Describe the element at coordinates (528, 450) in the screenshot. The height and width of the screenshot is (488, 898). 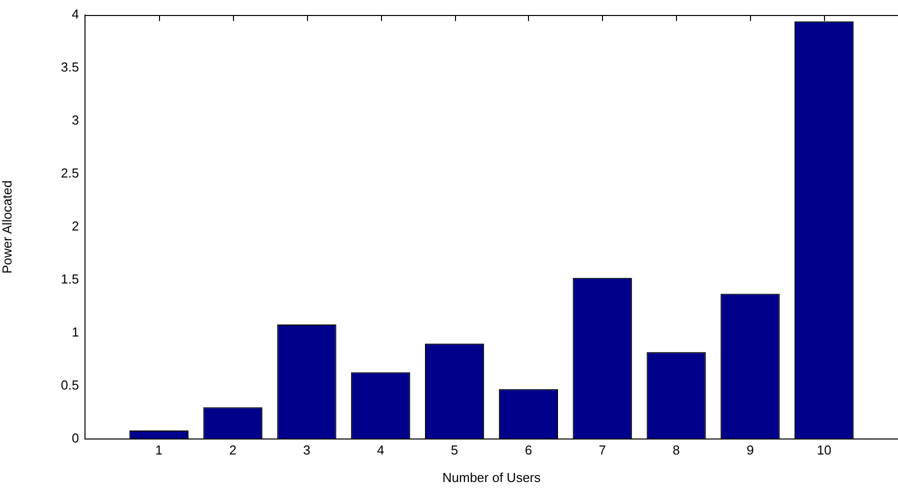
I see `x-tick-label: 6` at that location.